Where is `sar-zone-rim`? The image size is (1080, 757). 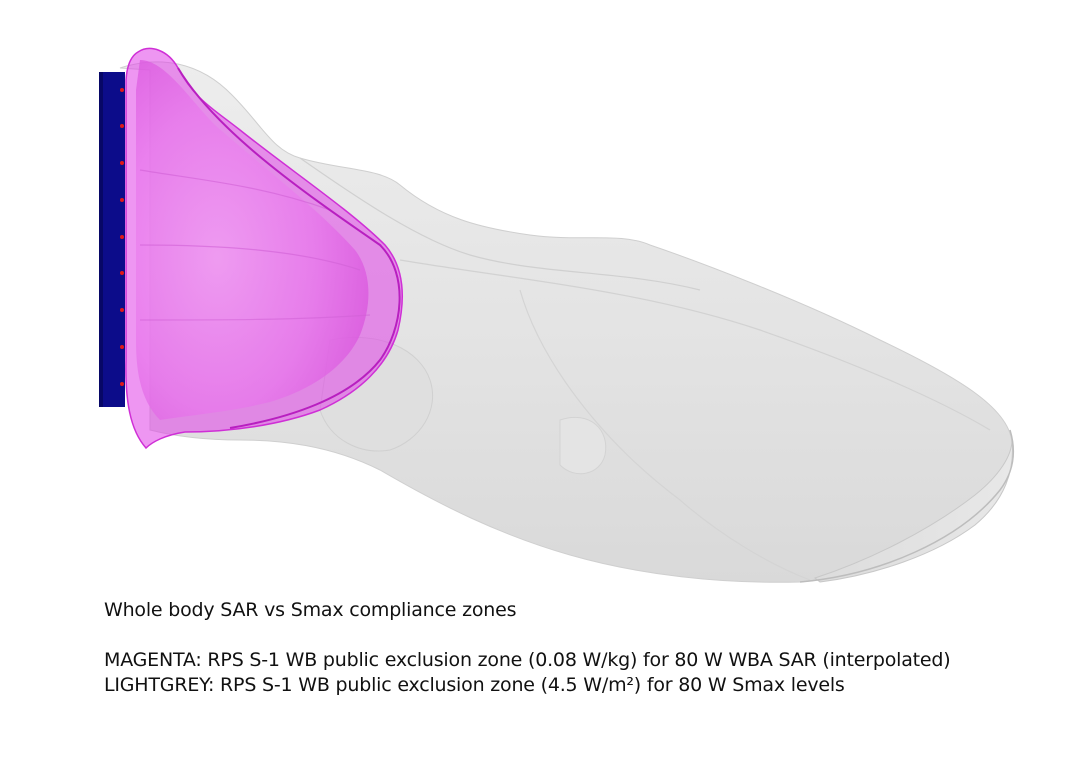
sar-zone-rim is located at coordinates (289, 248).